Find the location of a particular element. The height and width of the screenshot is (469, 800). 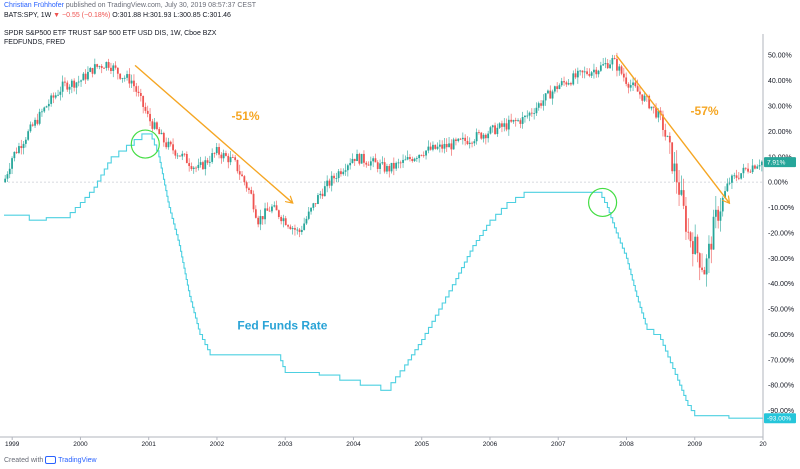

x-tick-label: 2003 is located at coordinates (285, 444).